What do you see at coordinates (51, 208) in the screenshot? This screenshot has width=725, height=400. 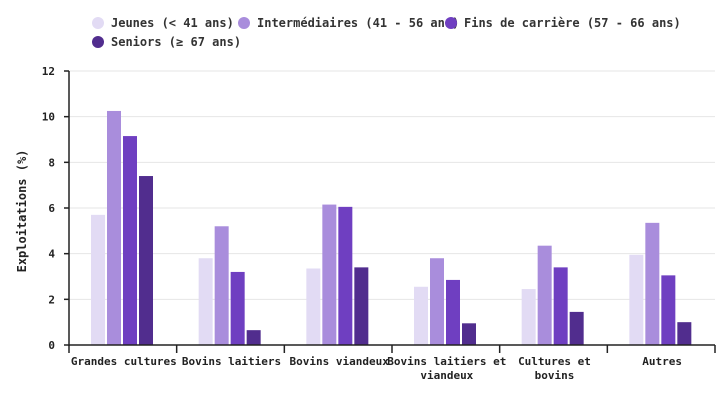 I see `y-tick-label-3: 6` at bounding box center [51, 208].